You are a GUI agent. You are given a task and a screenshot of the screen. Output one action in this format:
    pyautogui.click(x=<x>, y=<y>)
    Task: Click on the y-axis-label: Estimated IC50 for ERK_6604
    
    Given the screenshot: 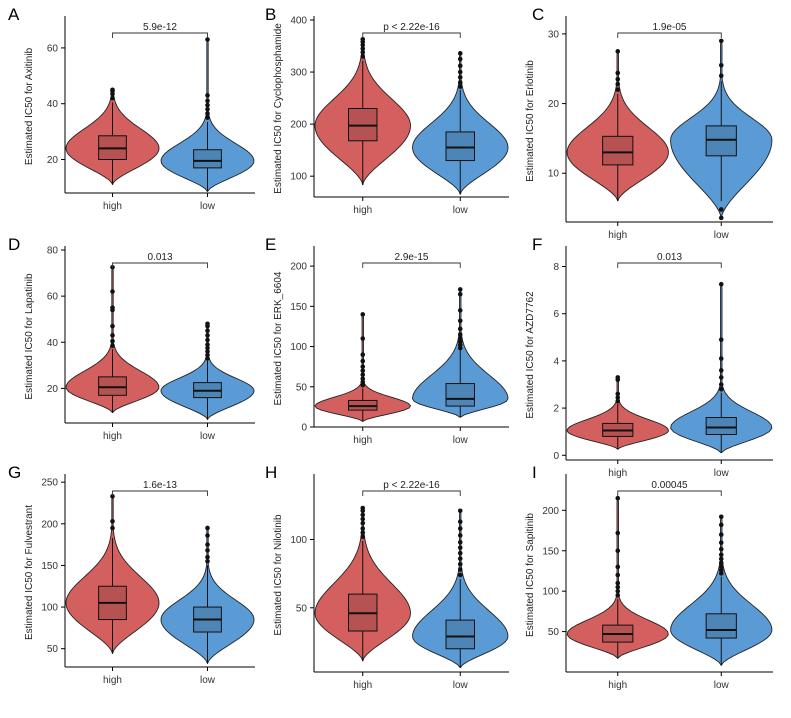 What is the action you would take?
    pyautogui.click(x=278, y=338)
    